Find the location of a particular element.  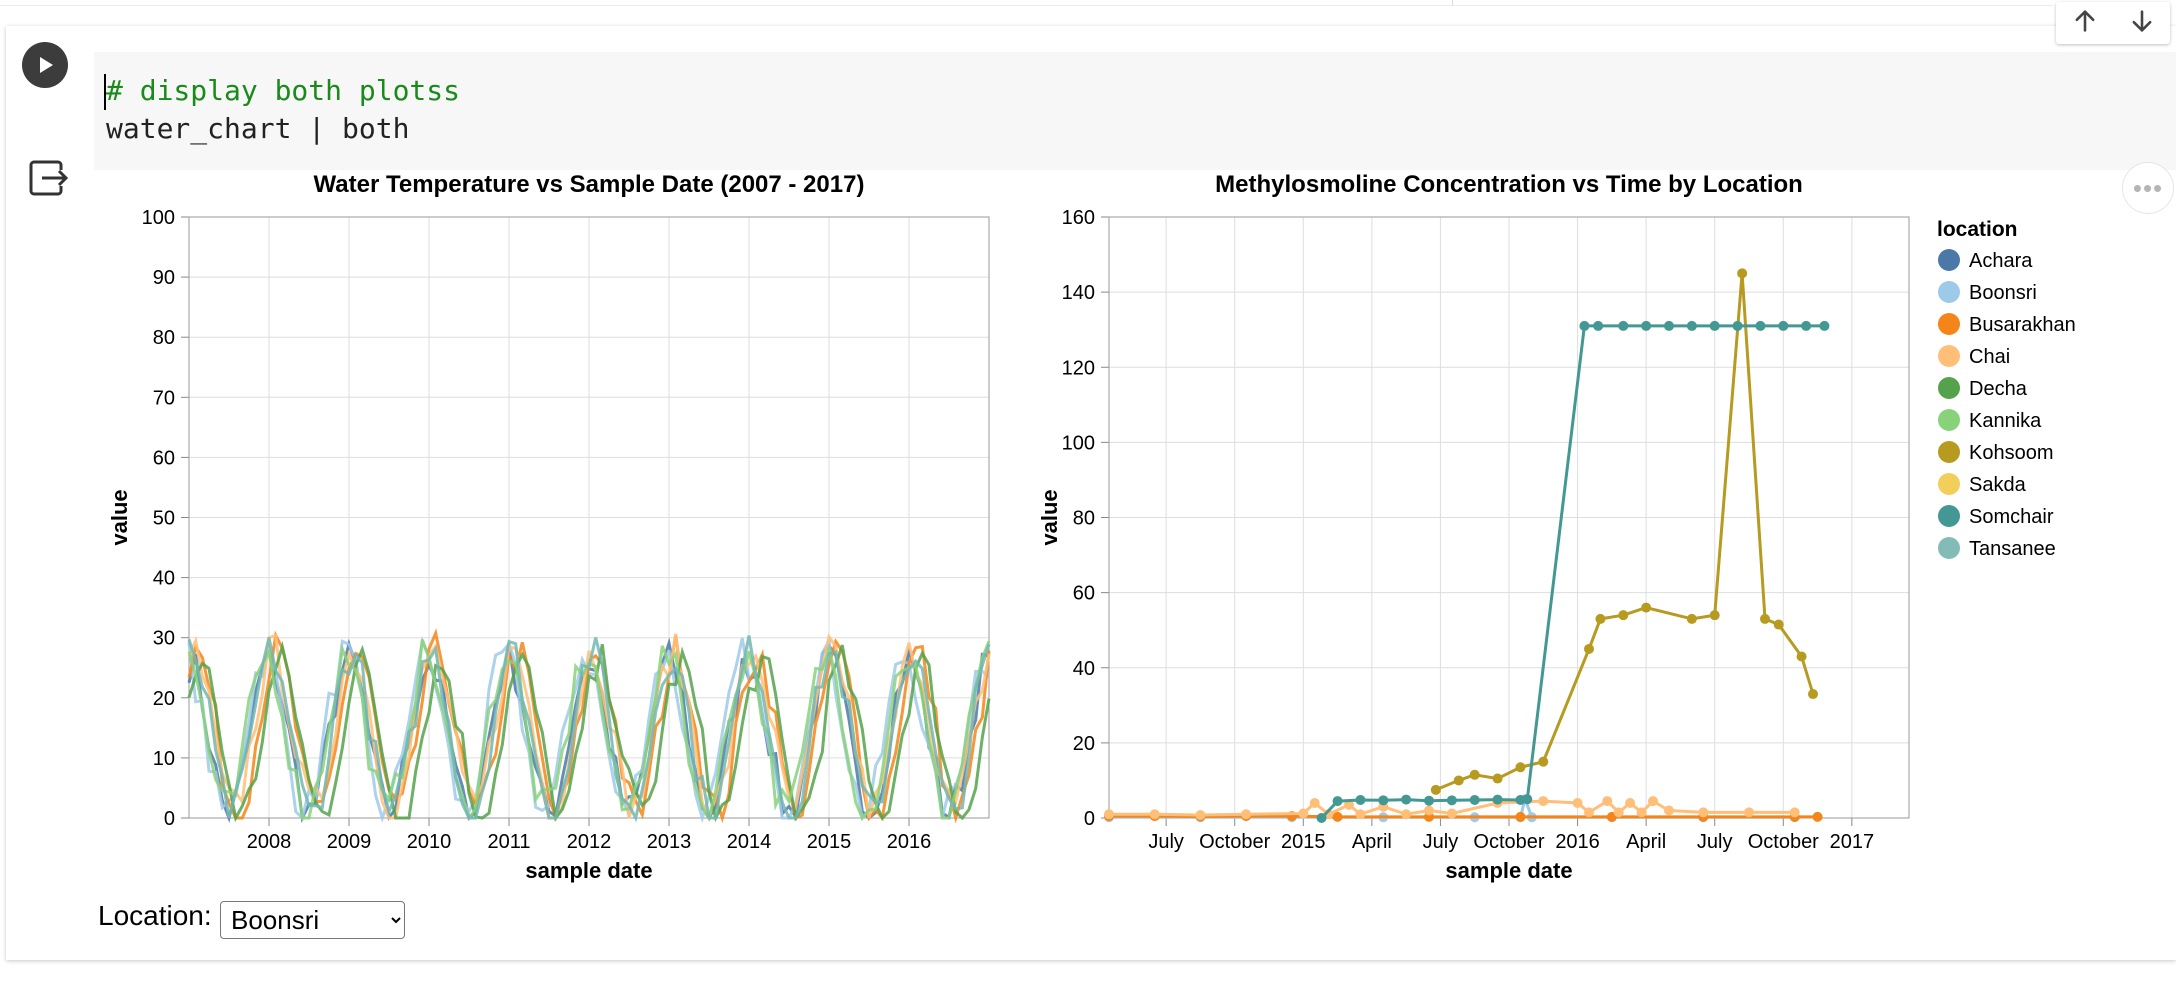

chart1-xtick-label: 2010 is located at coordinates (429, 842).